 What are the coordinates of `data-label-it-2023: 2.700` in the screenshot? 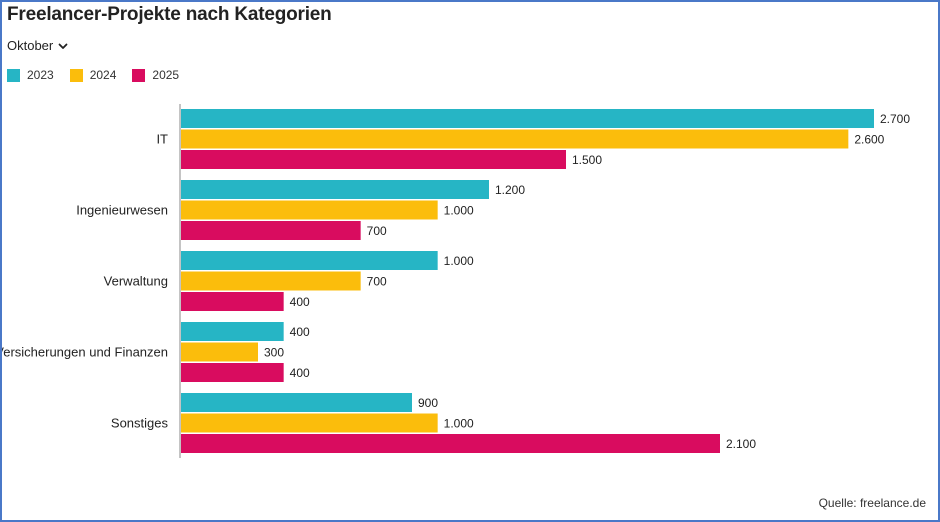 It's located at (895, 119).